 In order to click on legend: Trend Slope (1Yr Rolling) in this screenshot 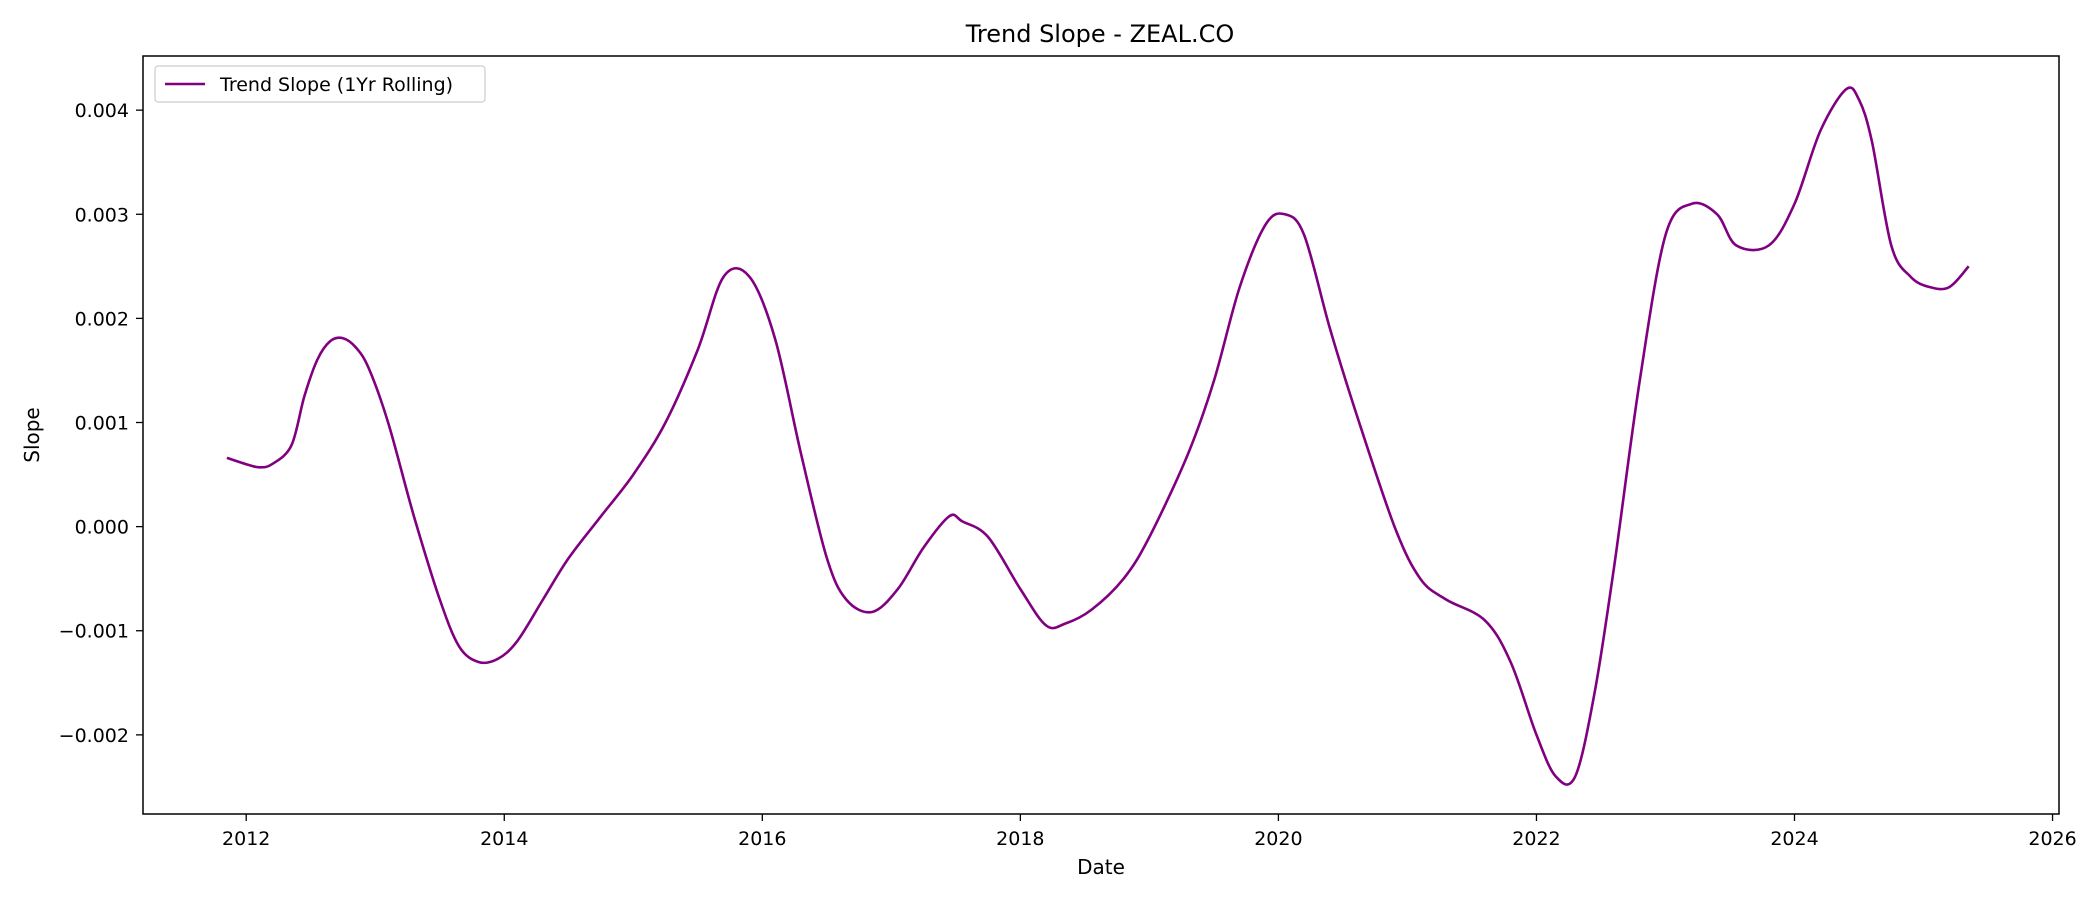, I will do `click(320, 84)`.